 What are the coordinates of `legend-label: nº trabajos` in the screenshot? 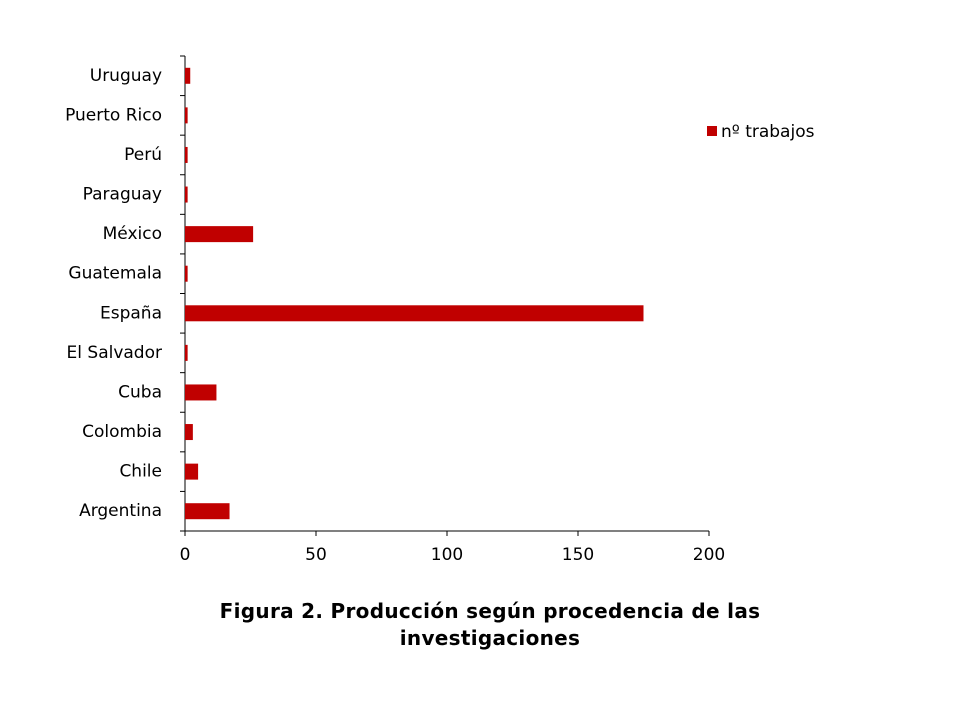 It's located at (768, 132).